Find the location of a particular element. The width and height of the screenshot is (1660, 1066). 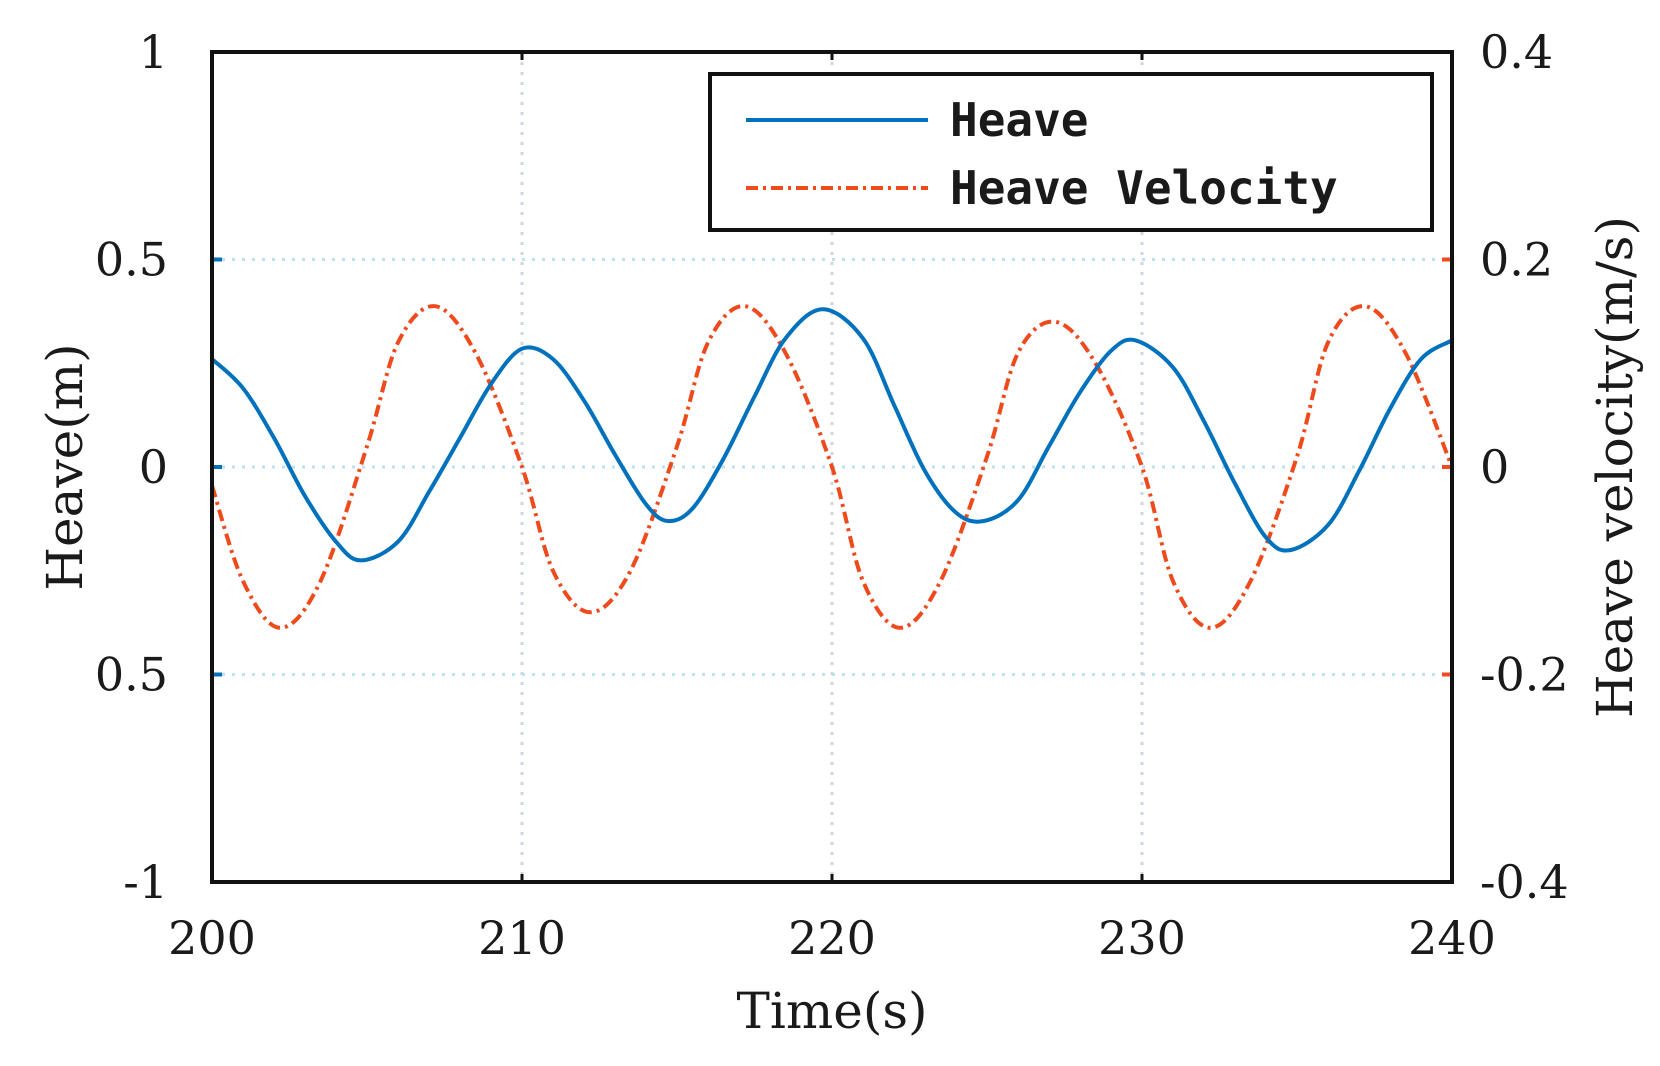

x-tick-label: 240 is located at coordinates (1452, 938).